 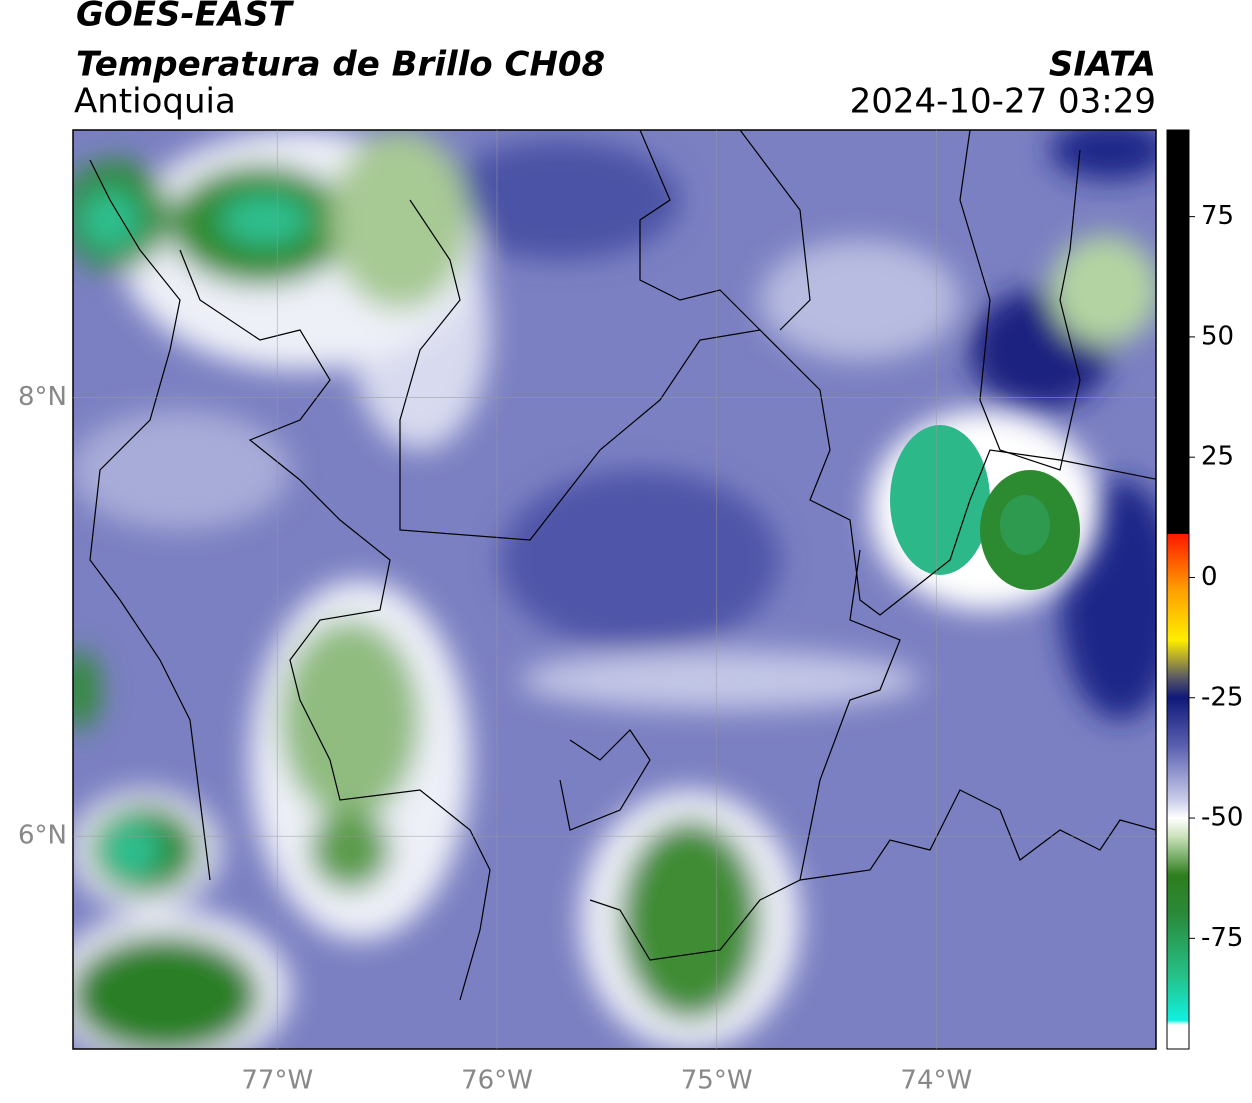 What do you see at coordinates (936, 1081) in the screenshot?
I see `x-tick-label: 74°W` at bounding box center [936, 1081].